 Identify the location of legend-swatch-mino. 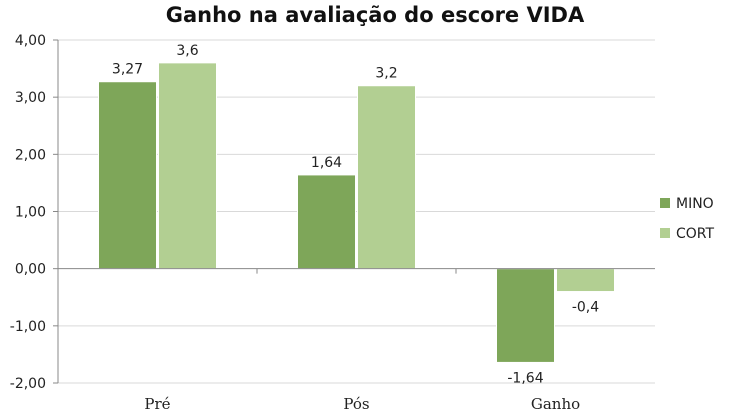
(665, 203).